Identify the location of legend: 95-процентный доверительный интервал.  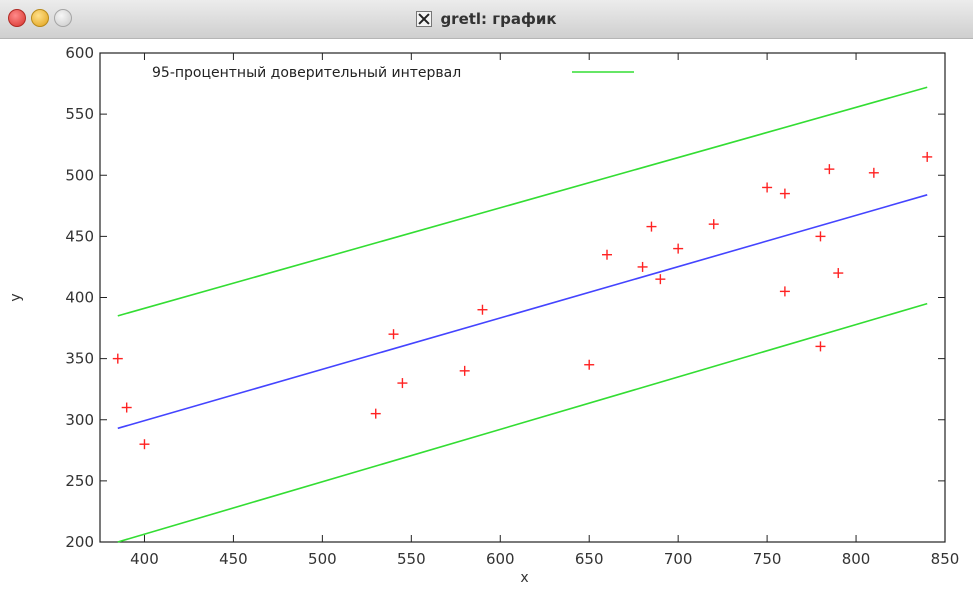
(393, 73).